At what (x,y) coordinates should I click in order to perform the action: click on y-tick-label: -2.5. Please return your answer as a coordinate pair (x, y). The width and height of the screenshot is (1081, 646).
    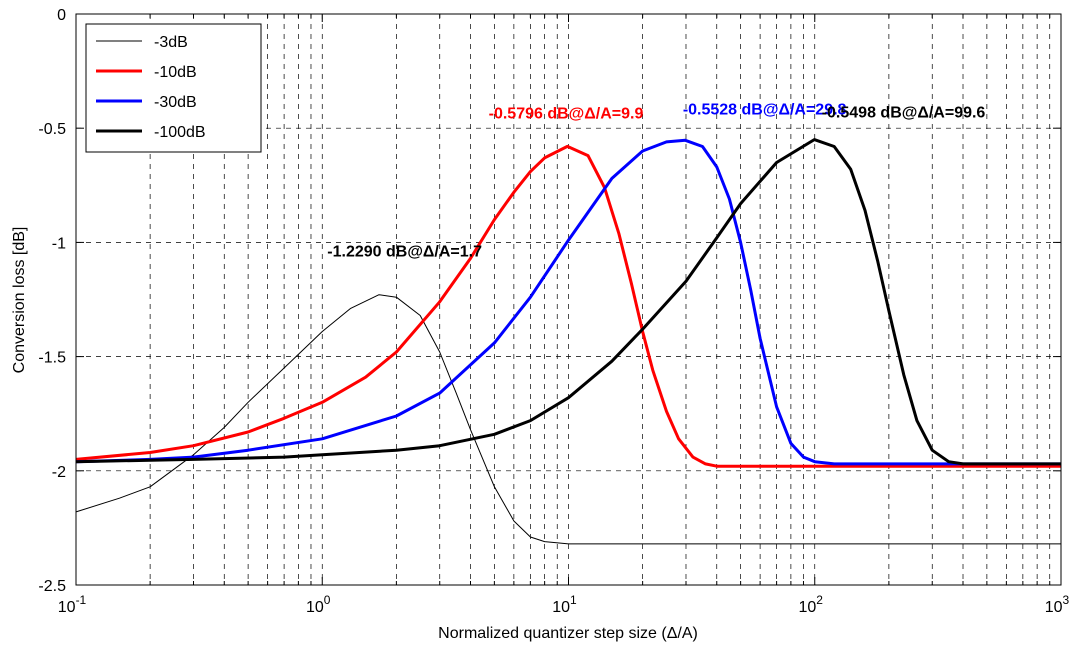
    Looking at the image, I should click on (52, 586).